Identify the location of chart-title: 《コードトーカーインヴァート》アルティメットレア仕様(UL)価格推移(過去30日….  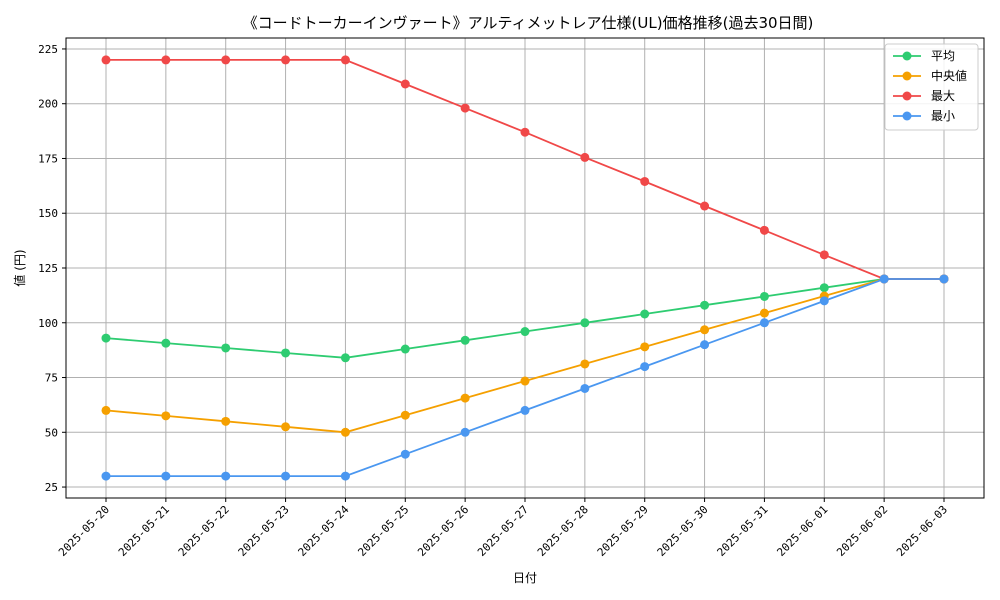
(528, 23).